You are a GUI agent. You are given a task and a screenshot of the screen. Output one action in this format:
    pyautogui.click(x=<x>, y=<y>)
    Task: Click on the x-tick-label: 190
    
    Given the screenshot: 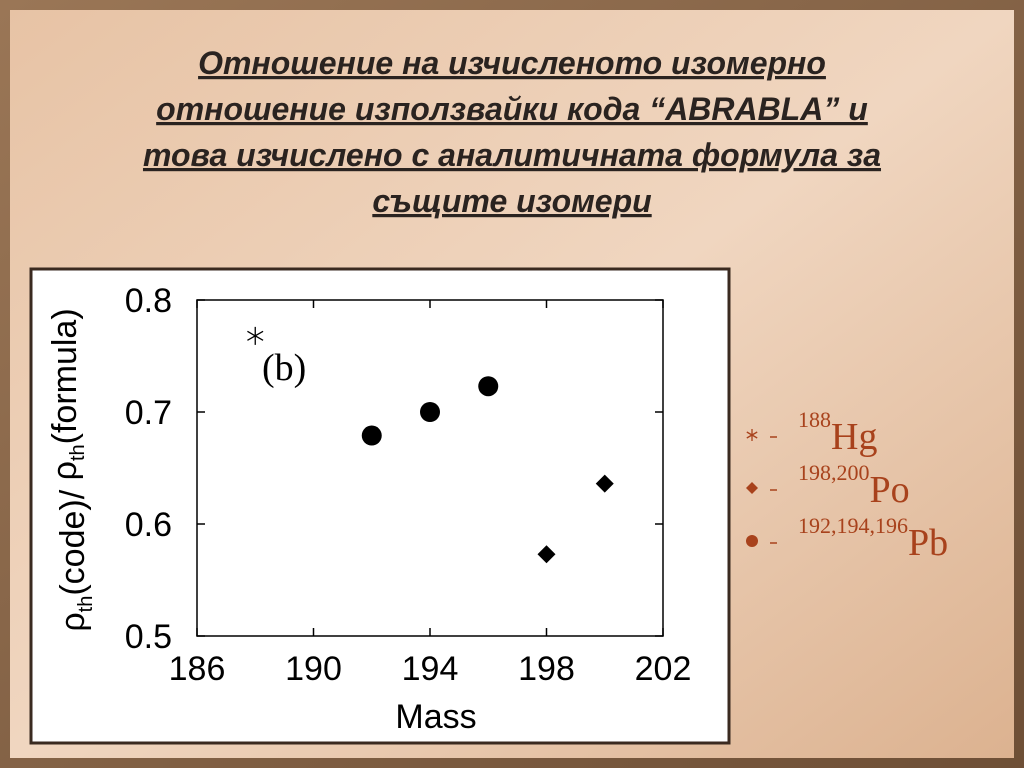 What is the action you would take?
    pyautogui.click(x=313, y=669)
    